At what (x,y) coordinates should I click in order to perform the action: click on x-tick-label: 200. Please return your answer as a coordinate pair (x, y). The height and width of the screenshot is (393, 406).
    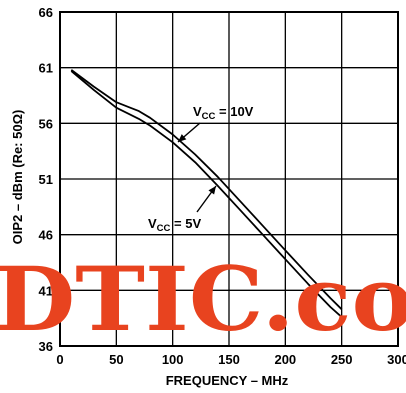
    Looking at the image, I should click on (285, 359).